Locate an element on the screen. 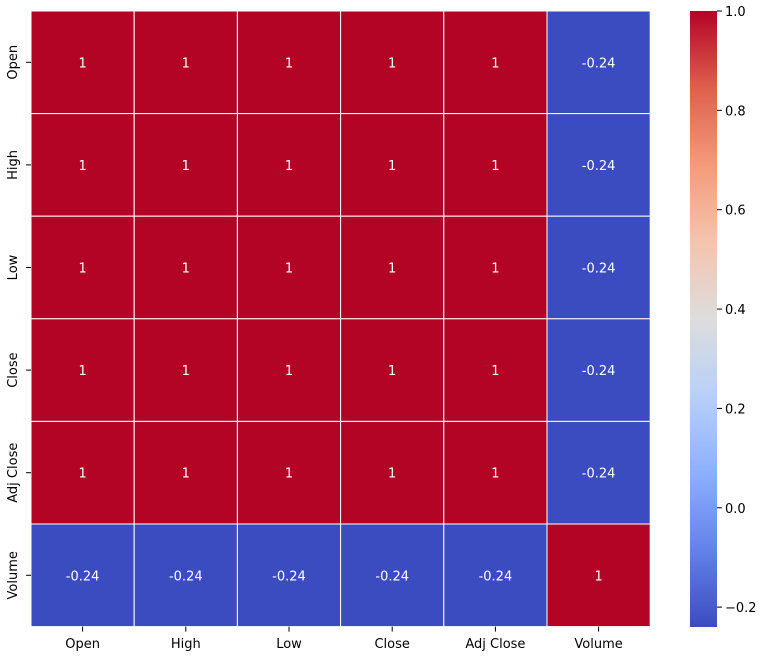 This screenshot has width=771, height=659. colorbar-tick-label: 1.0 is located at coordinates (735, 12).